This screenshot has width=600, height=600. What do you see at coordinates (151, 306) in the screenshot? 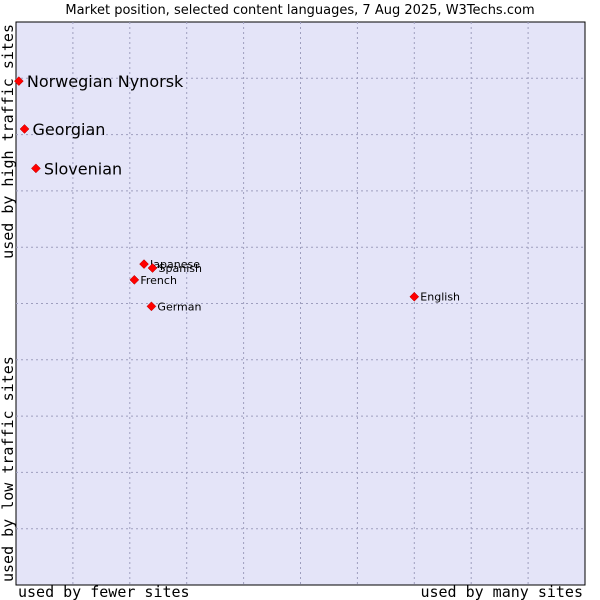
I see `data-point-german` at bounding box center [151, 306].